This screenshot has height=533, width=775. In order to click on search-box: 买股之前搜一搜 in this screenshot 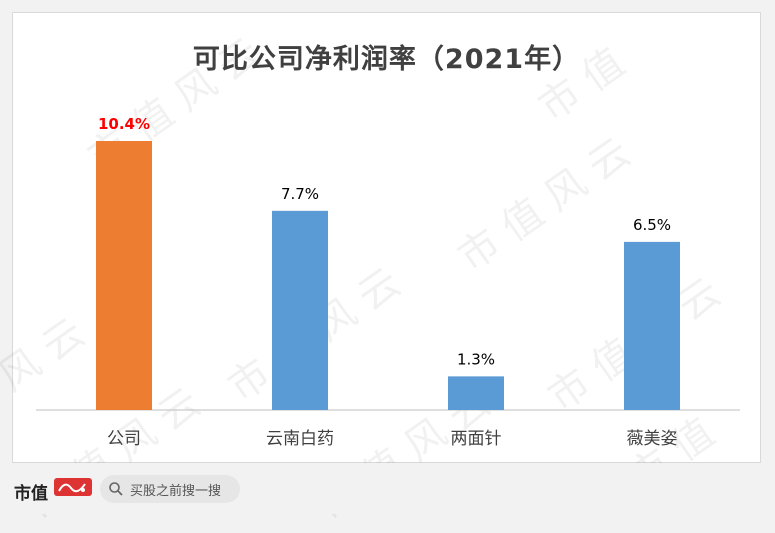, I will do `click(170, 489)`.